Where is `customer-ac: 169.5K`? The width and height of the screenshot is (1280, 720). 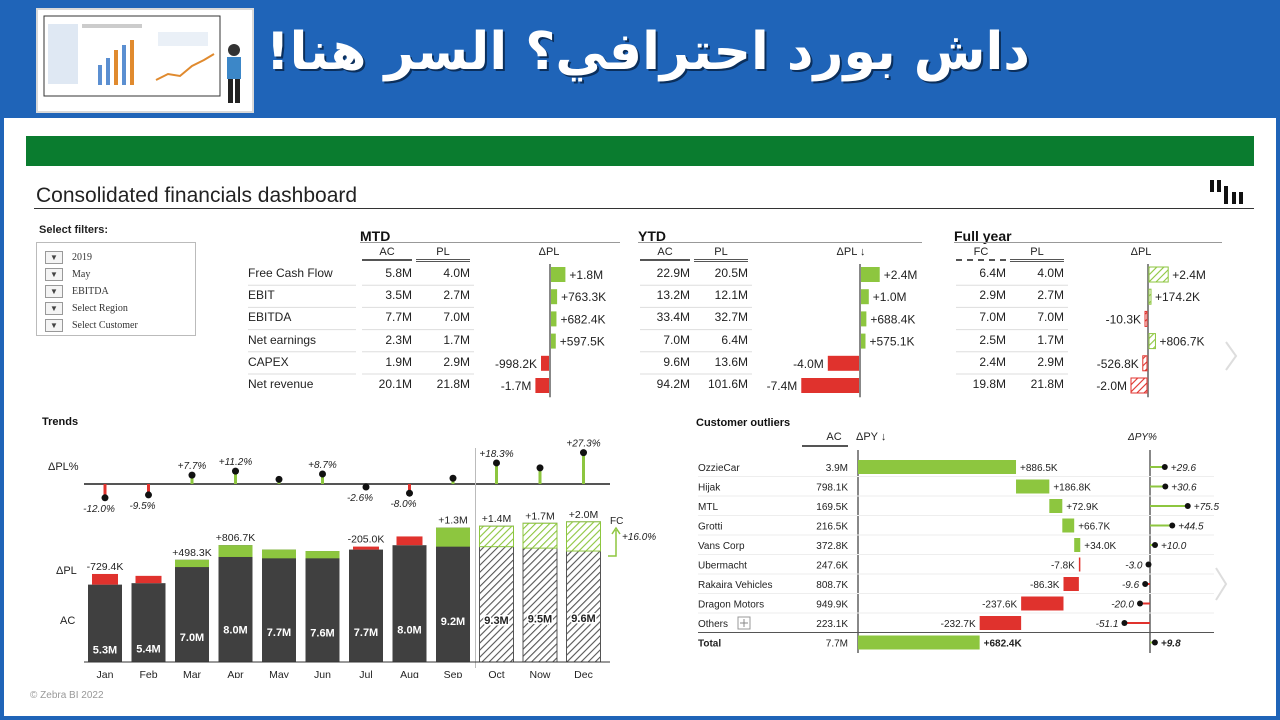 customer-ac: 169.5K is located at coordinates (832, 507).